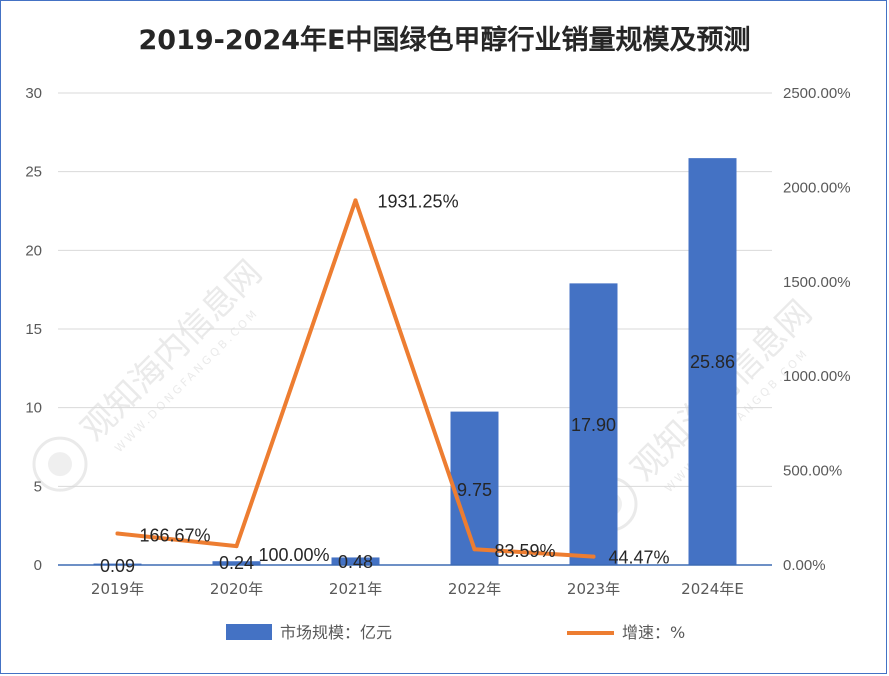  What do you see at coordinates (249, 632) in the screenshot?
I see `legend-bar-swatch` at bounding box center [249, 632].